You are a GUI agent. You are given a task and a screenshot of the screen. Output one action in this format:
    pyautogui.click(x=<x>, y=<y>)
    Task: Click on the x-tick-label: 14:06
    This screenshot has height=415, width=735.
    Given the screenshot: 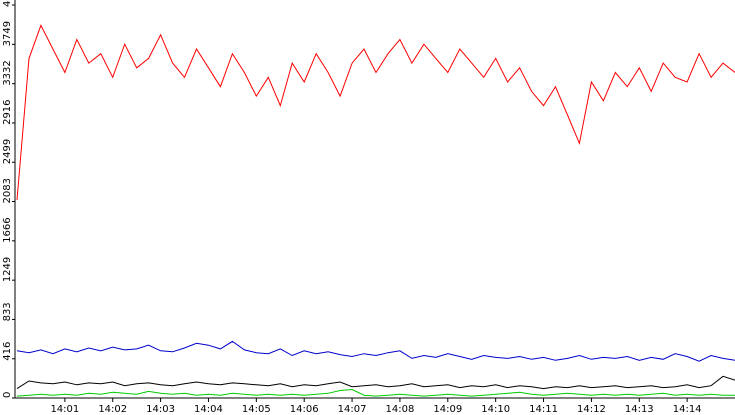 What is the action you would take?
    pyautogui.click(x=304, y=409)
    